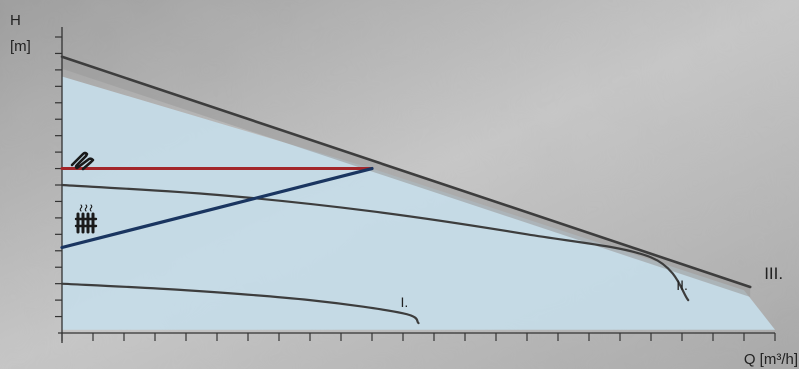 The height and width of the screenshot is (369, 799). What do you see at coordinates (405, 302) in the screenshot?
I see `curve-label: I.` at bounding box center [405, 302].